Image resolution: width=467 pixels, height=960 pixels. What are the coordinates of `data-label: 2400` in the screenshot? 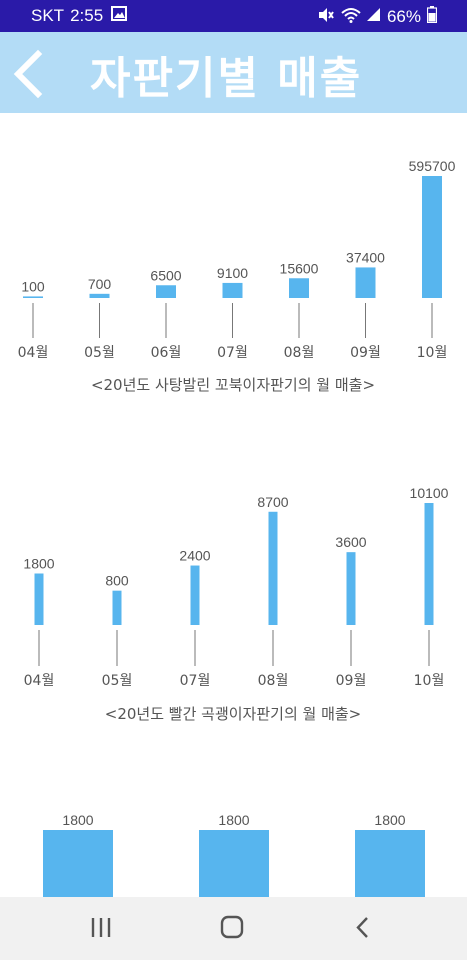 It's located at (194, 556).